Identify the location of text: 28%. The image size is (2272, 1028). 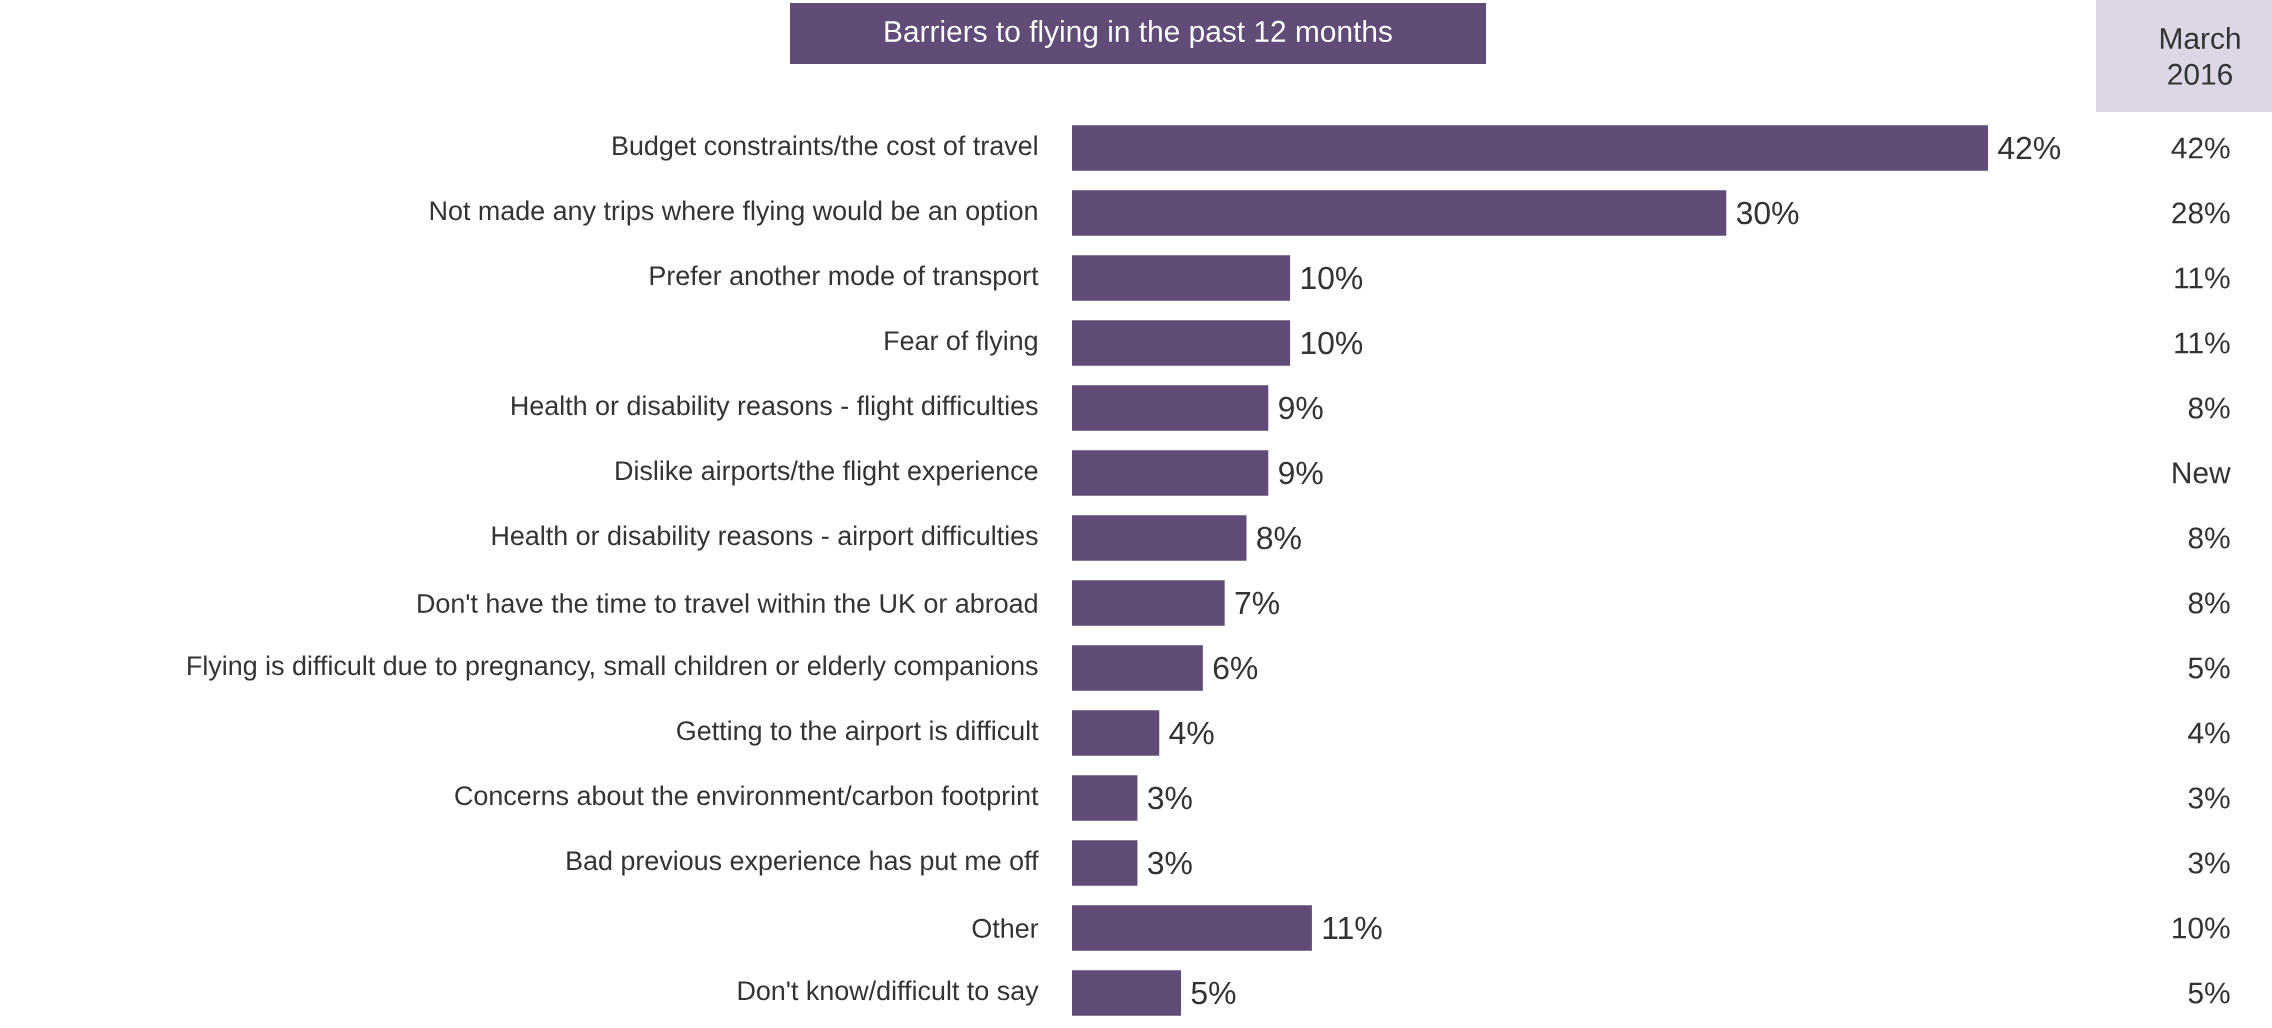
(2201, 213).